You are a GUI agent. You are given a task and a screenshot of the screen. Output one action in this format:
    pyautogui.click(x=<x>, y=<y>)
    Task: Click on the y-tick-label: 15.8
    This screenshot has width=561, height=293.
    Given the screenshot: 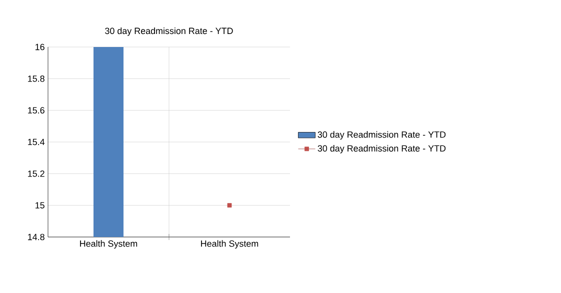 What is the action you would take?
    pyautogui.click(x=36, y=78)
    